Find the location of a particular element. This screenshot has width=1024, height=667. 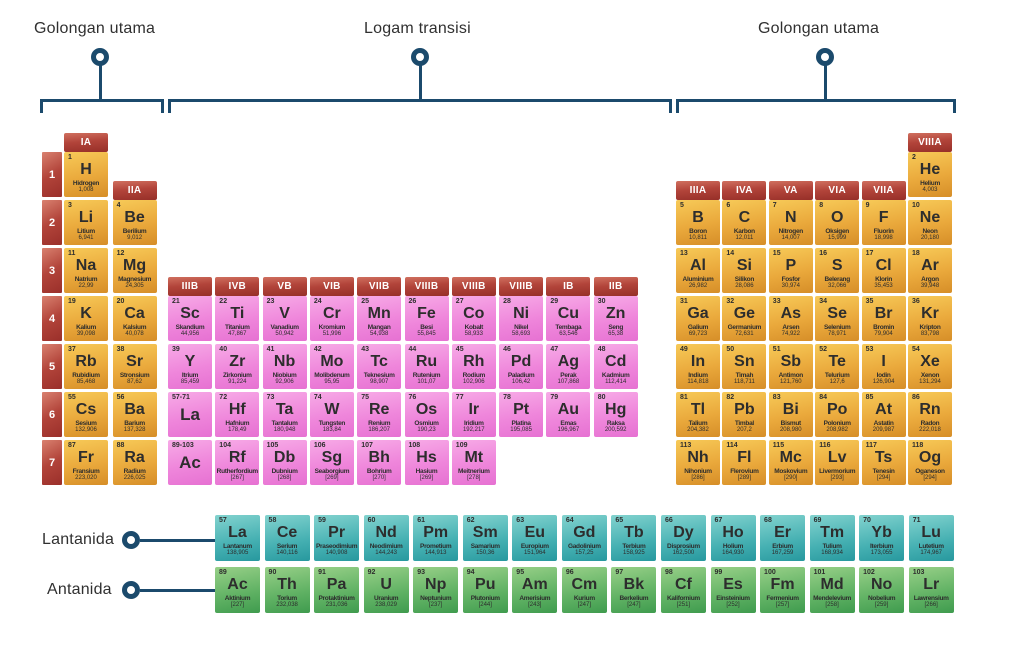

element-na: 11 Na Natrium 22,99 is located at coordinates (86, 270).